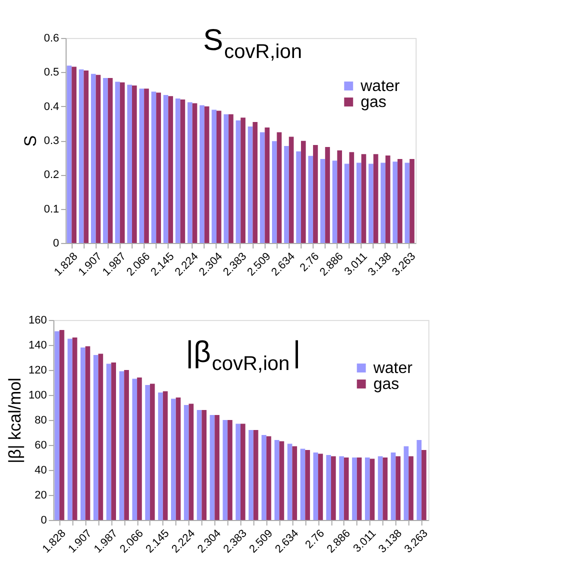 The image size is (561, 578). I want to click on y-tick-label: 0.6, so click(52, 38).